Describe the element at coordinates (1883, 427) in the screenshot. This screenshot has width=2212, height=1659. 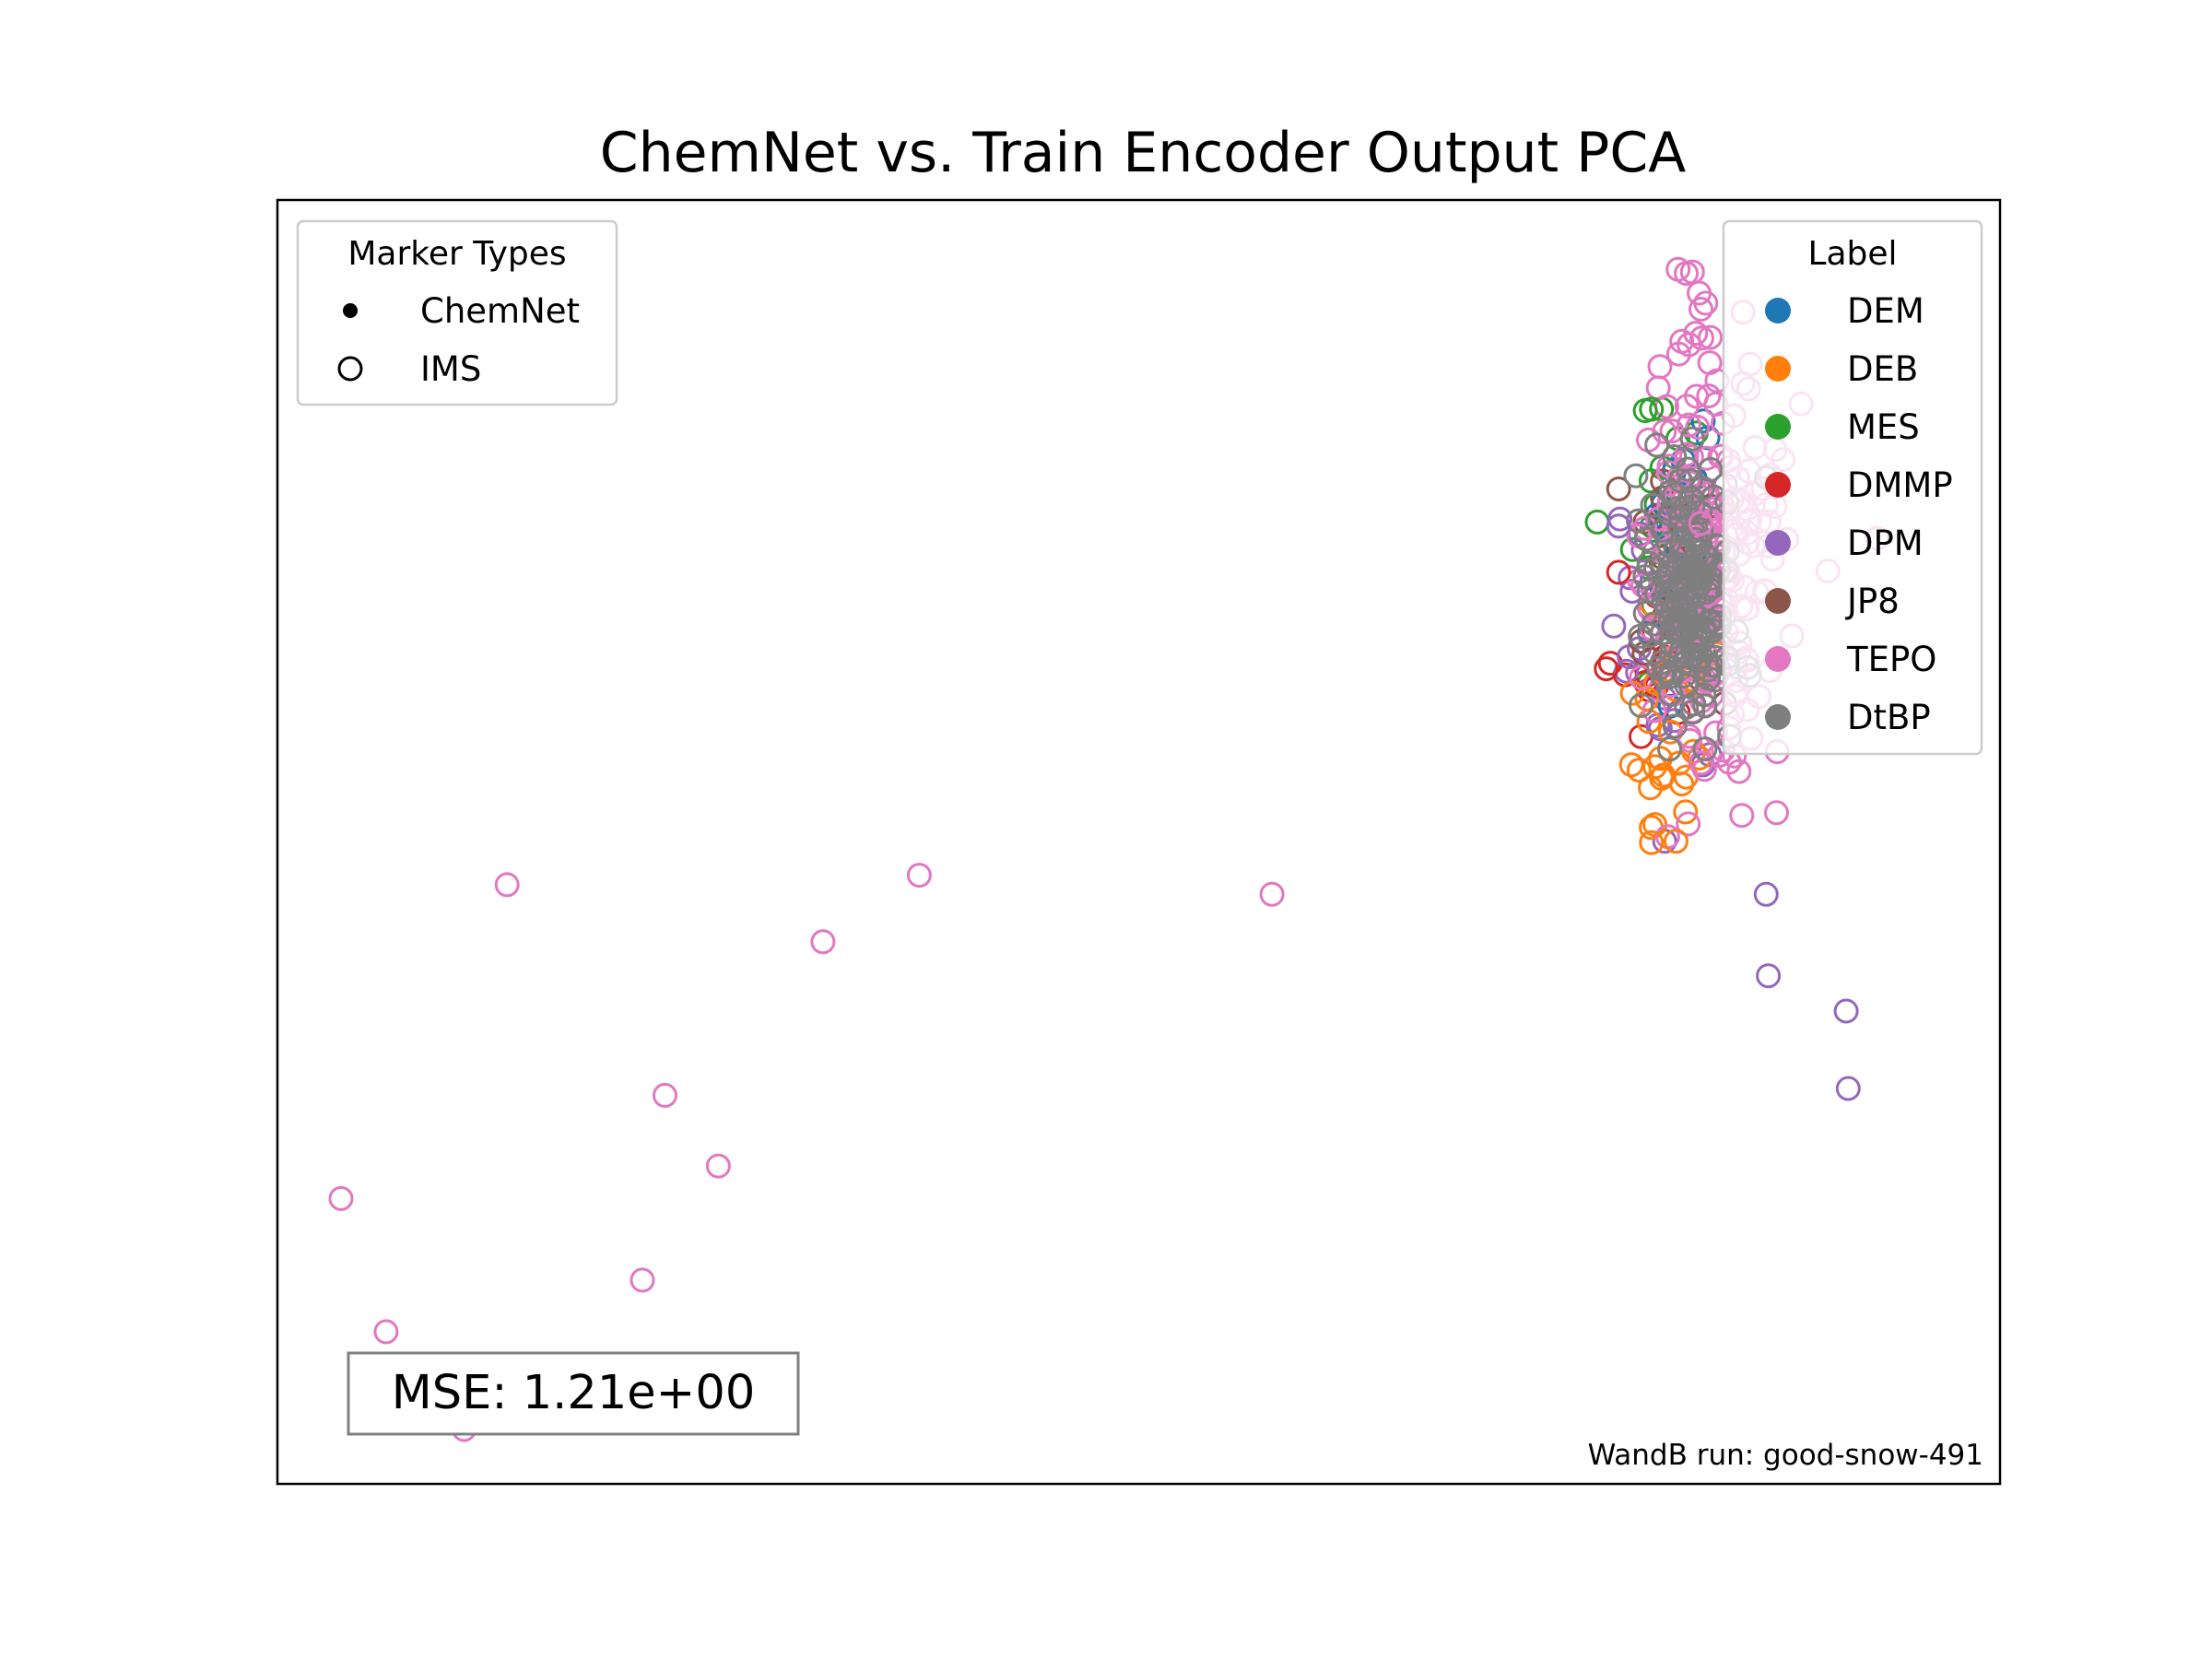
I see `legend-label-mes: MES` at that location.